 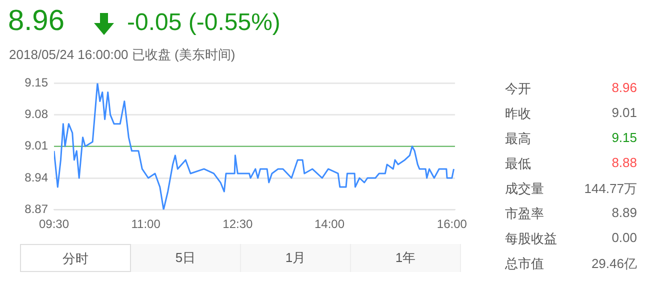 I want to click on text: -0.05 (-0.55%), so click(x=203, y=23).